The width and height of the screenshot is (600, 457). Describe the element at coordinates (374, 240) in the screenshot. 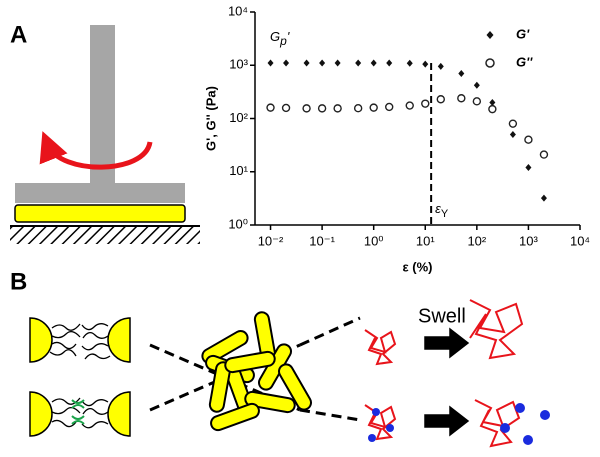

I see `x-tick-label: 10⁰` at that location.